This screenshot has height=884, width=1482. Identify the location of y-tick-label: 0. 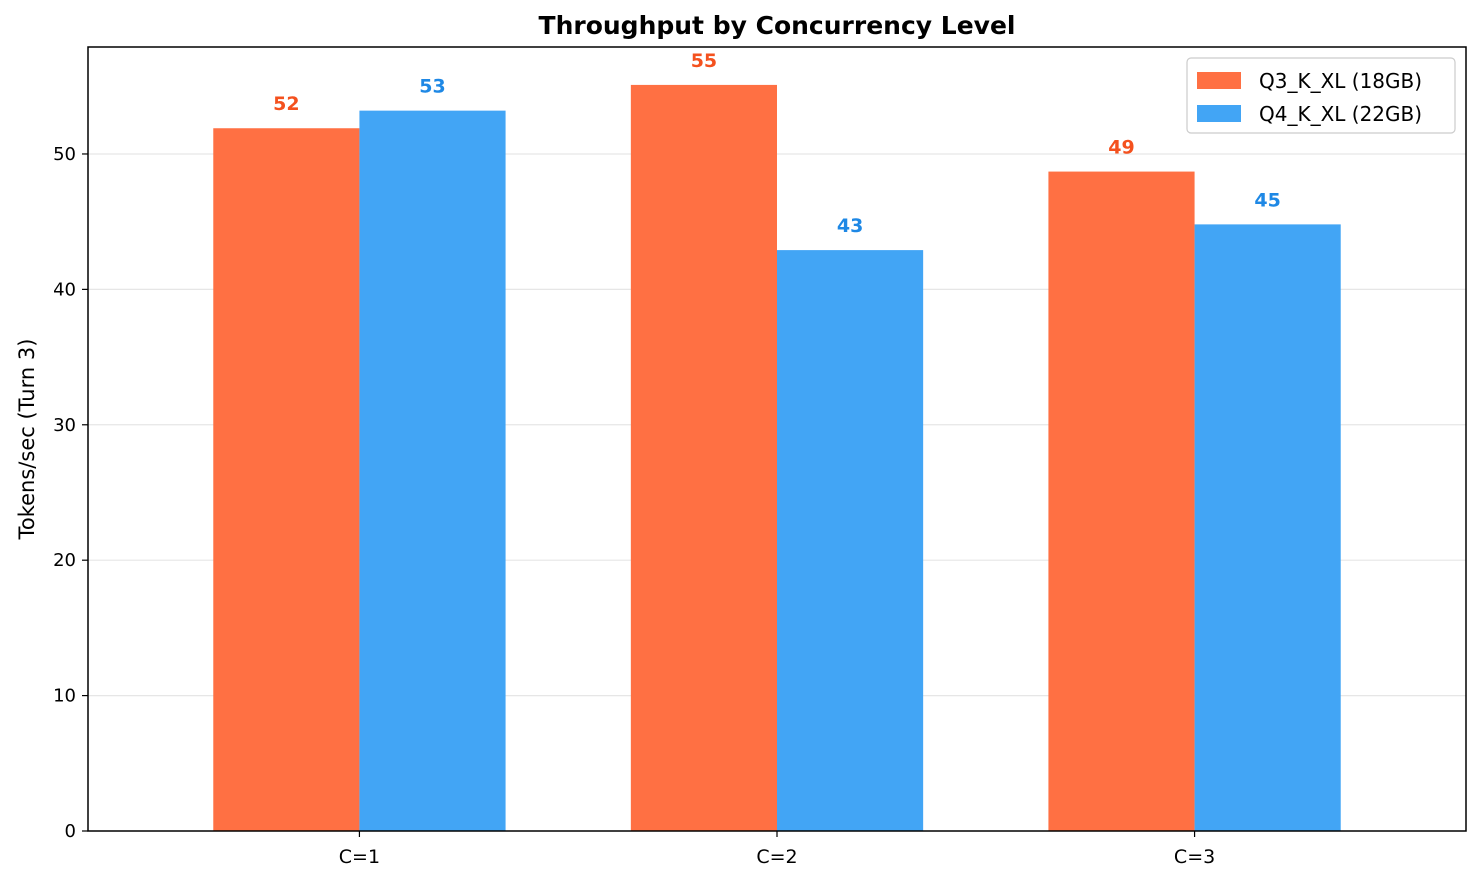
(70, 831).